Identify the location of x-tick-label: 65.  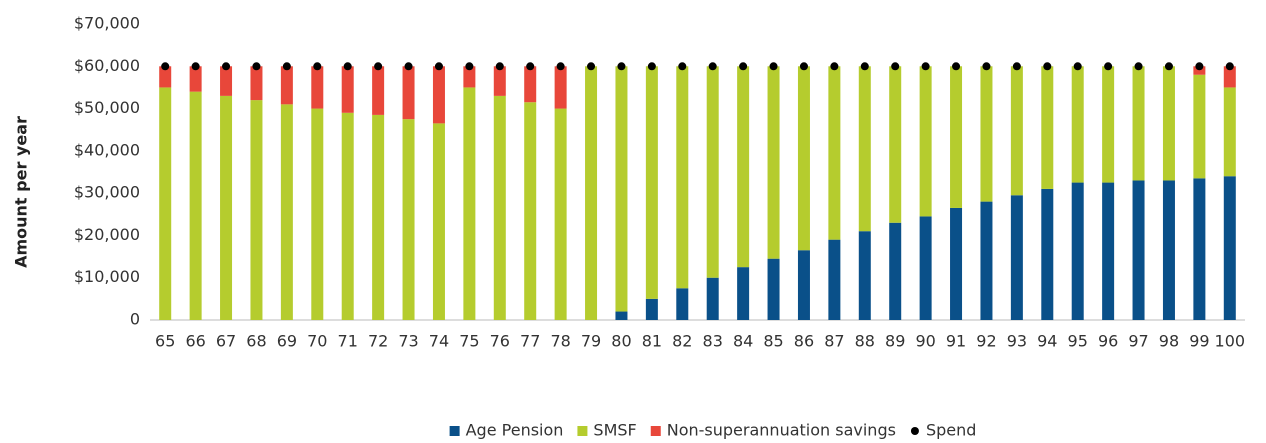
(165, 341).